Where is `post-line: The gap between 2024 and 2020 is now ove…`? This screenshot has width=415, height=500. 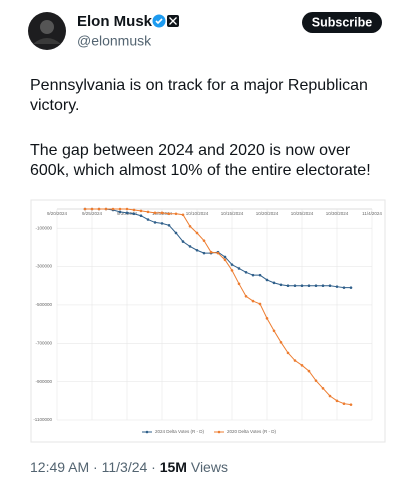
post-line: The gap between 2024 and 2020 is now ove… is located at coordinates (190, 150).